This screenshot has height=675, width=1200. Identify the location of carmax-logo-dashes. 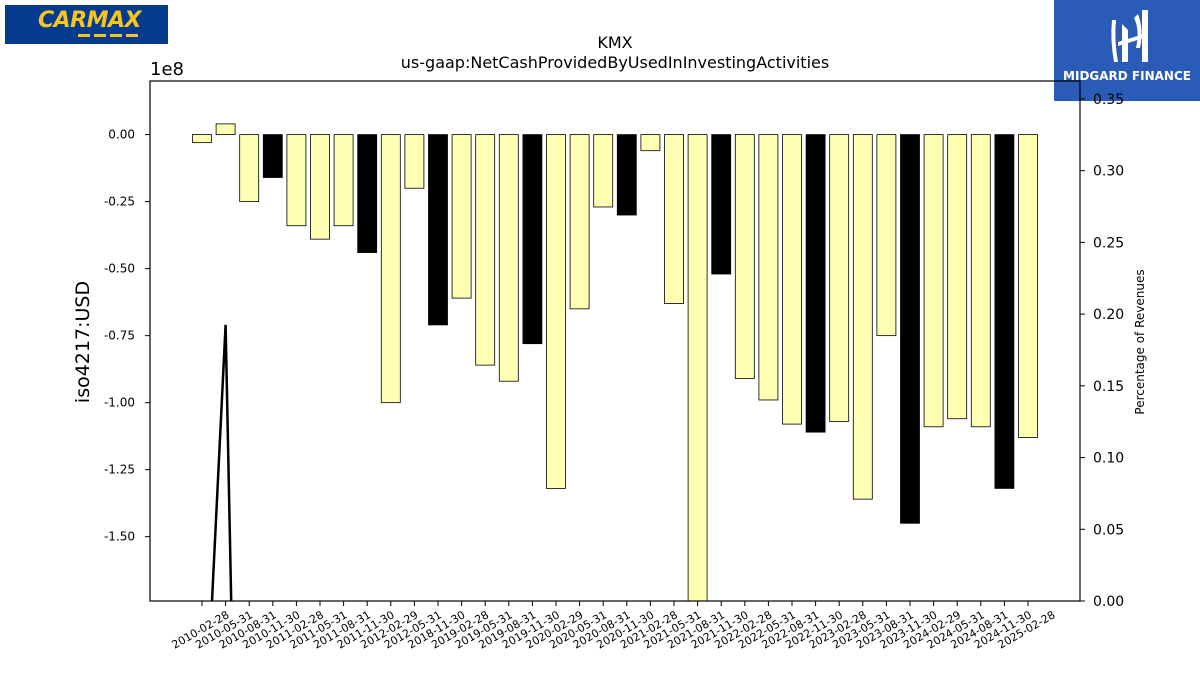
(109, 35).